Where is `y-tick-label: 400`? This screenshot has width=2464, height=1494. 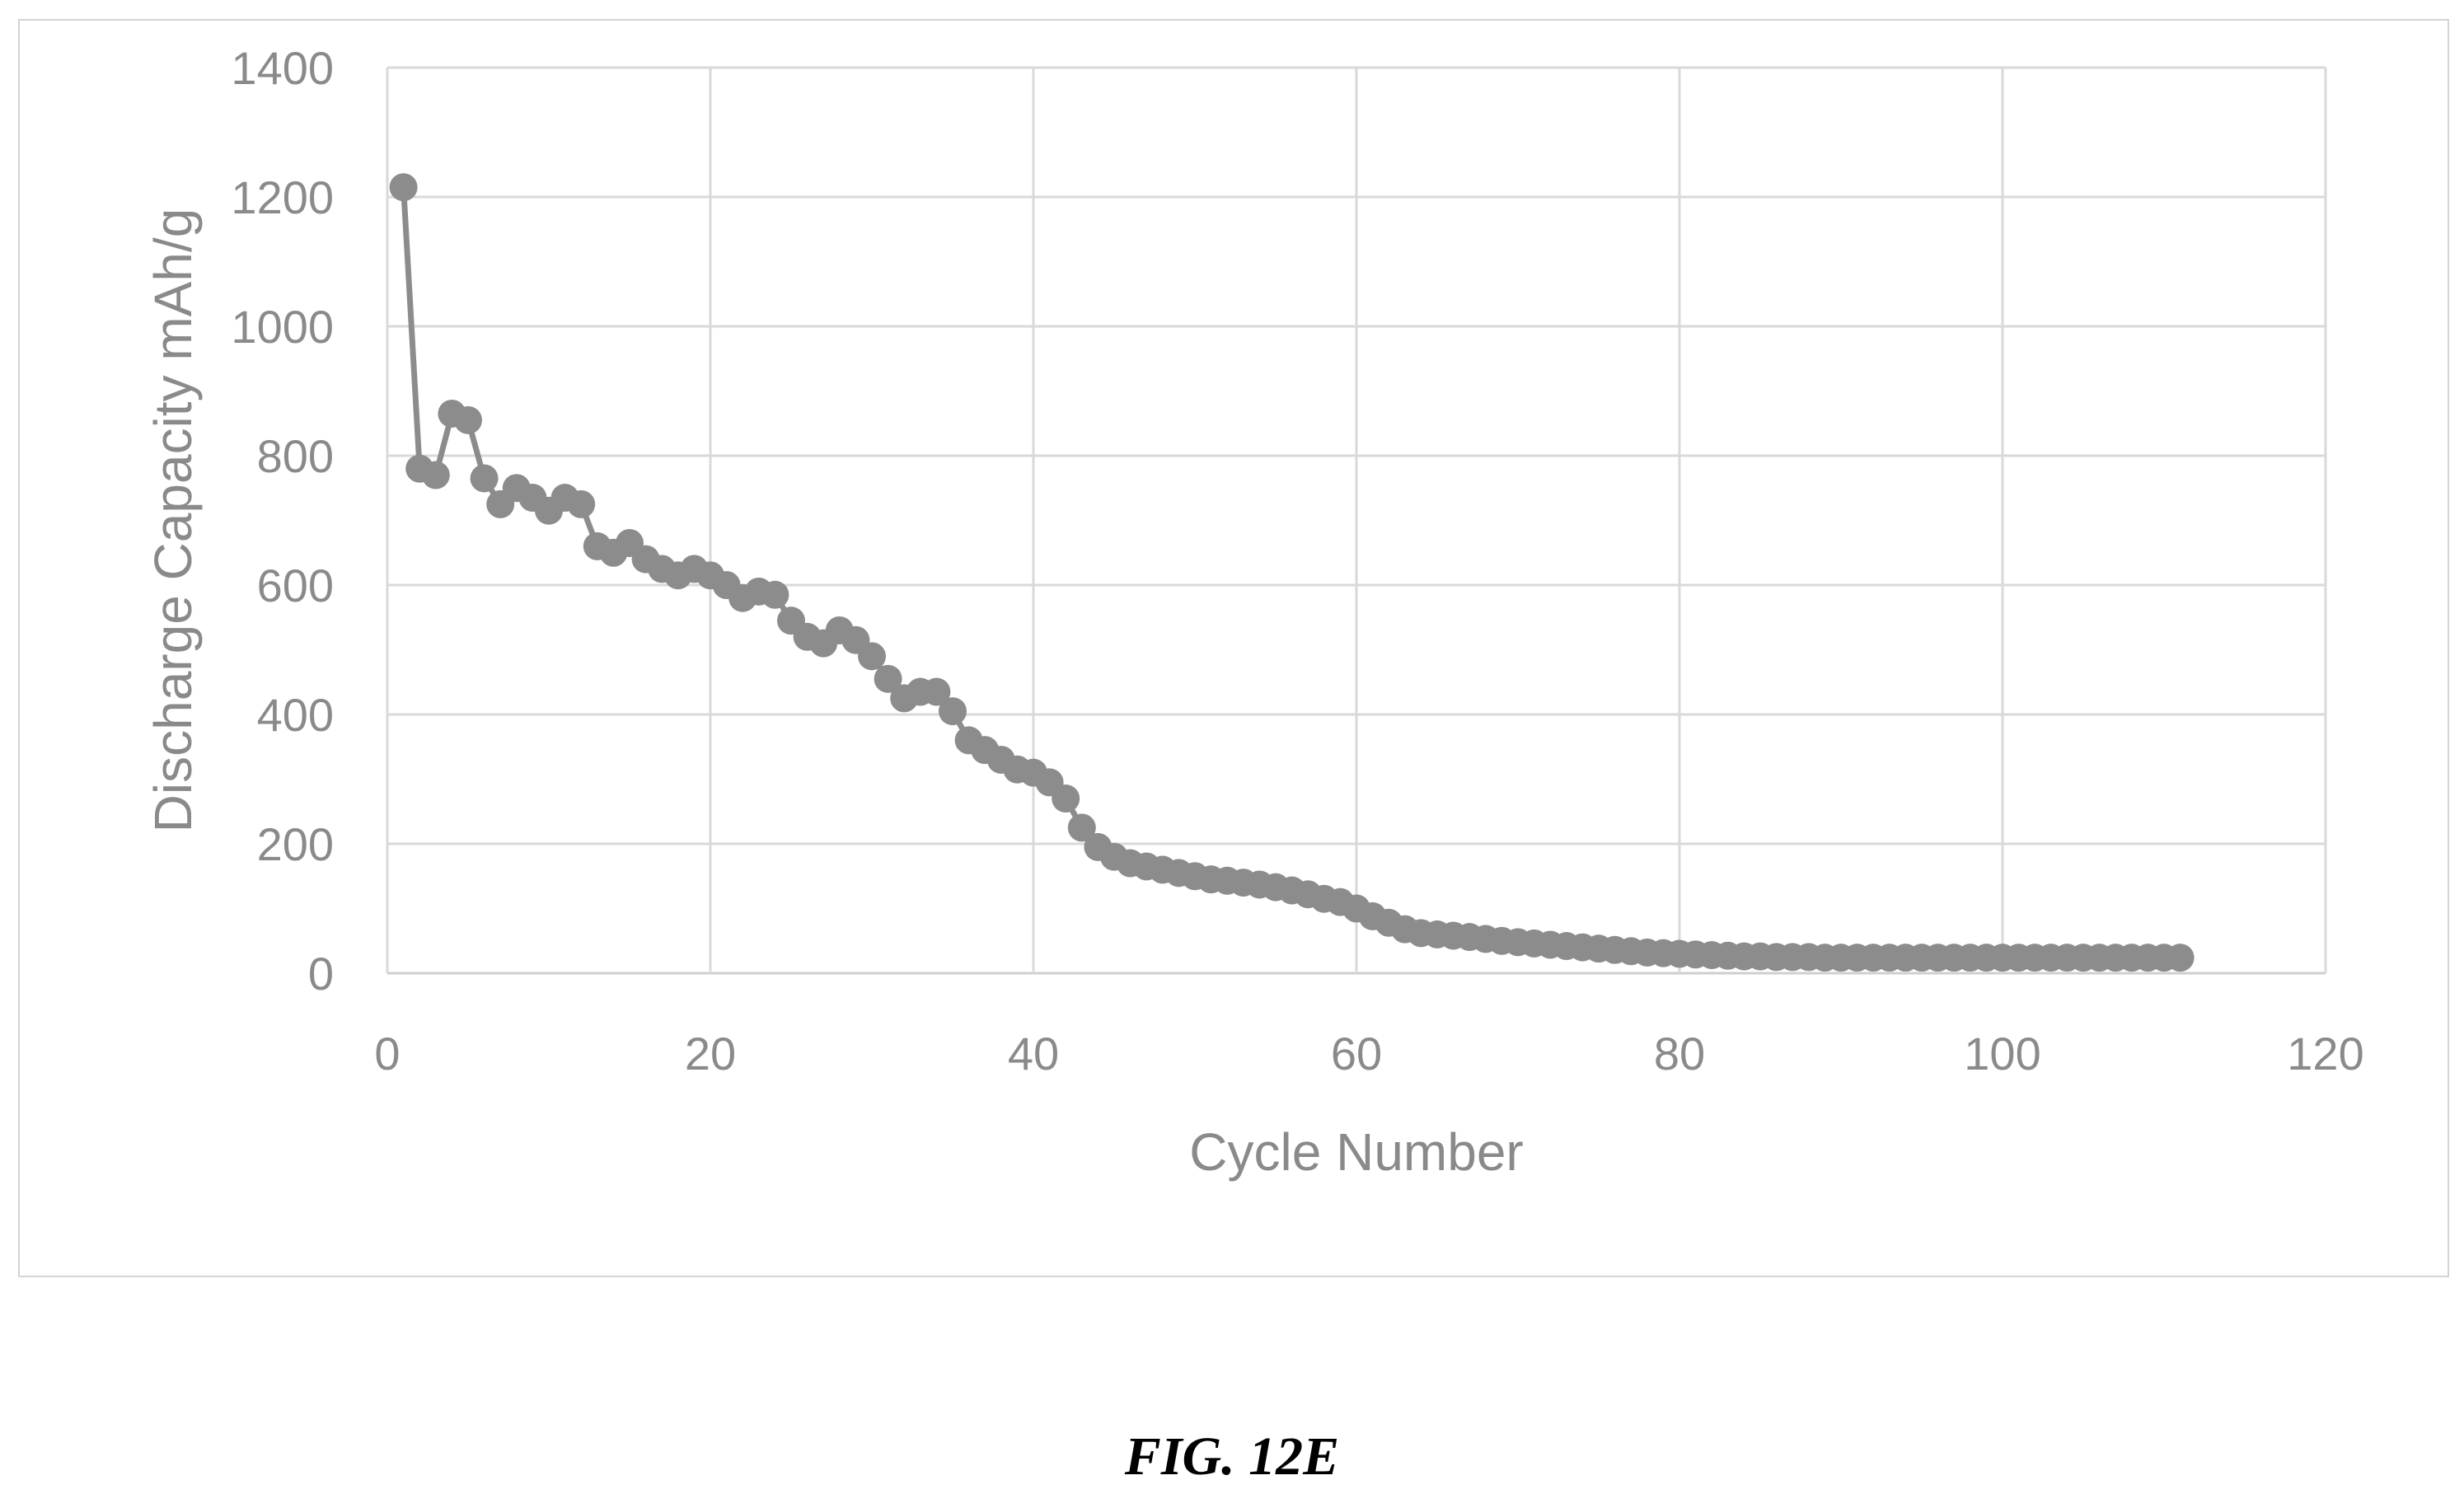
y-tick-label: 400 is located at coordinates (296, 715).